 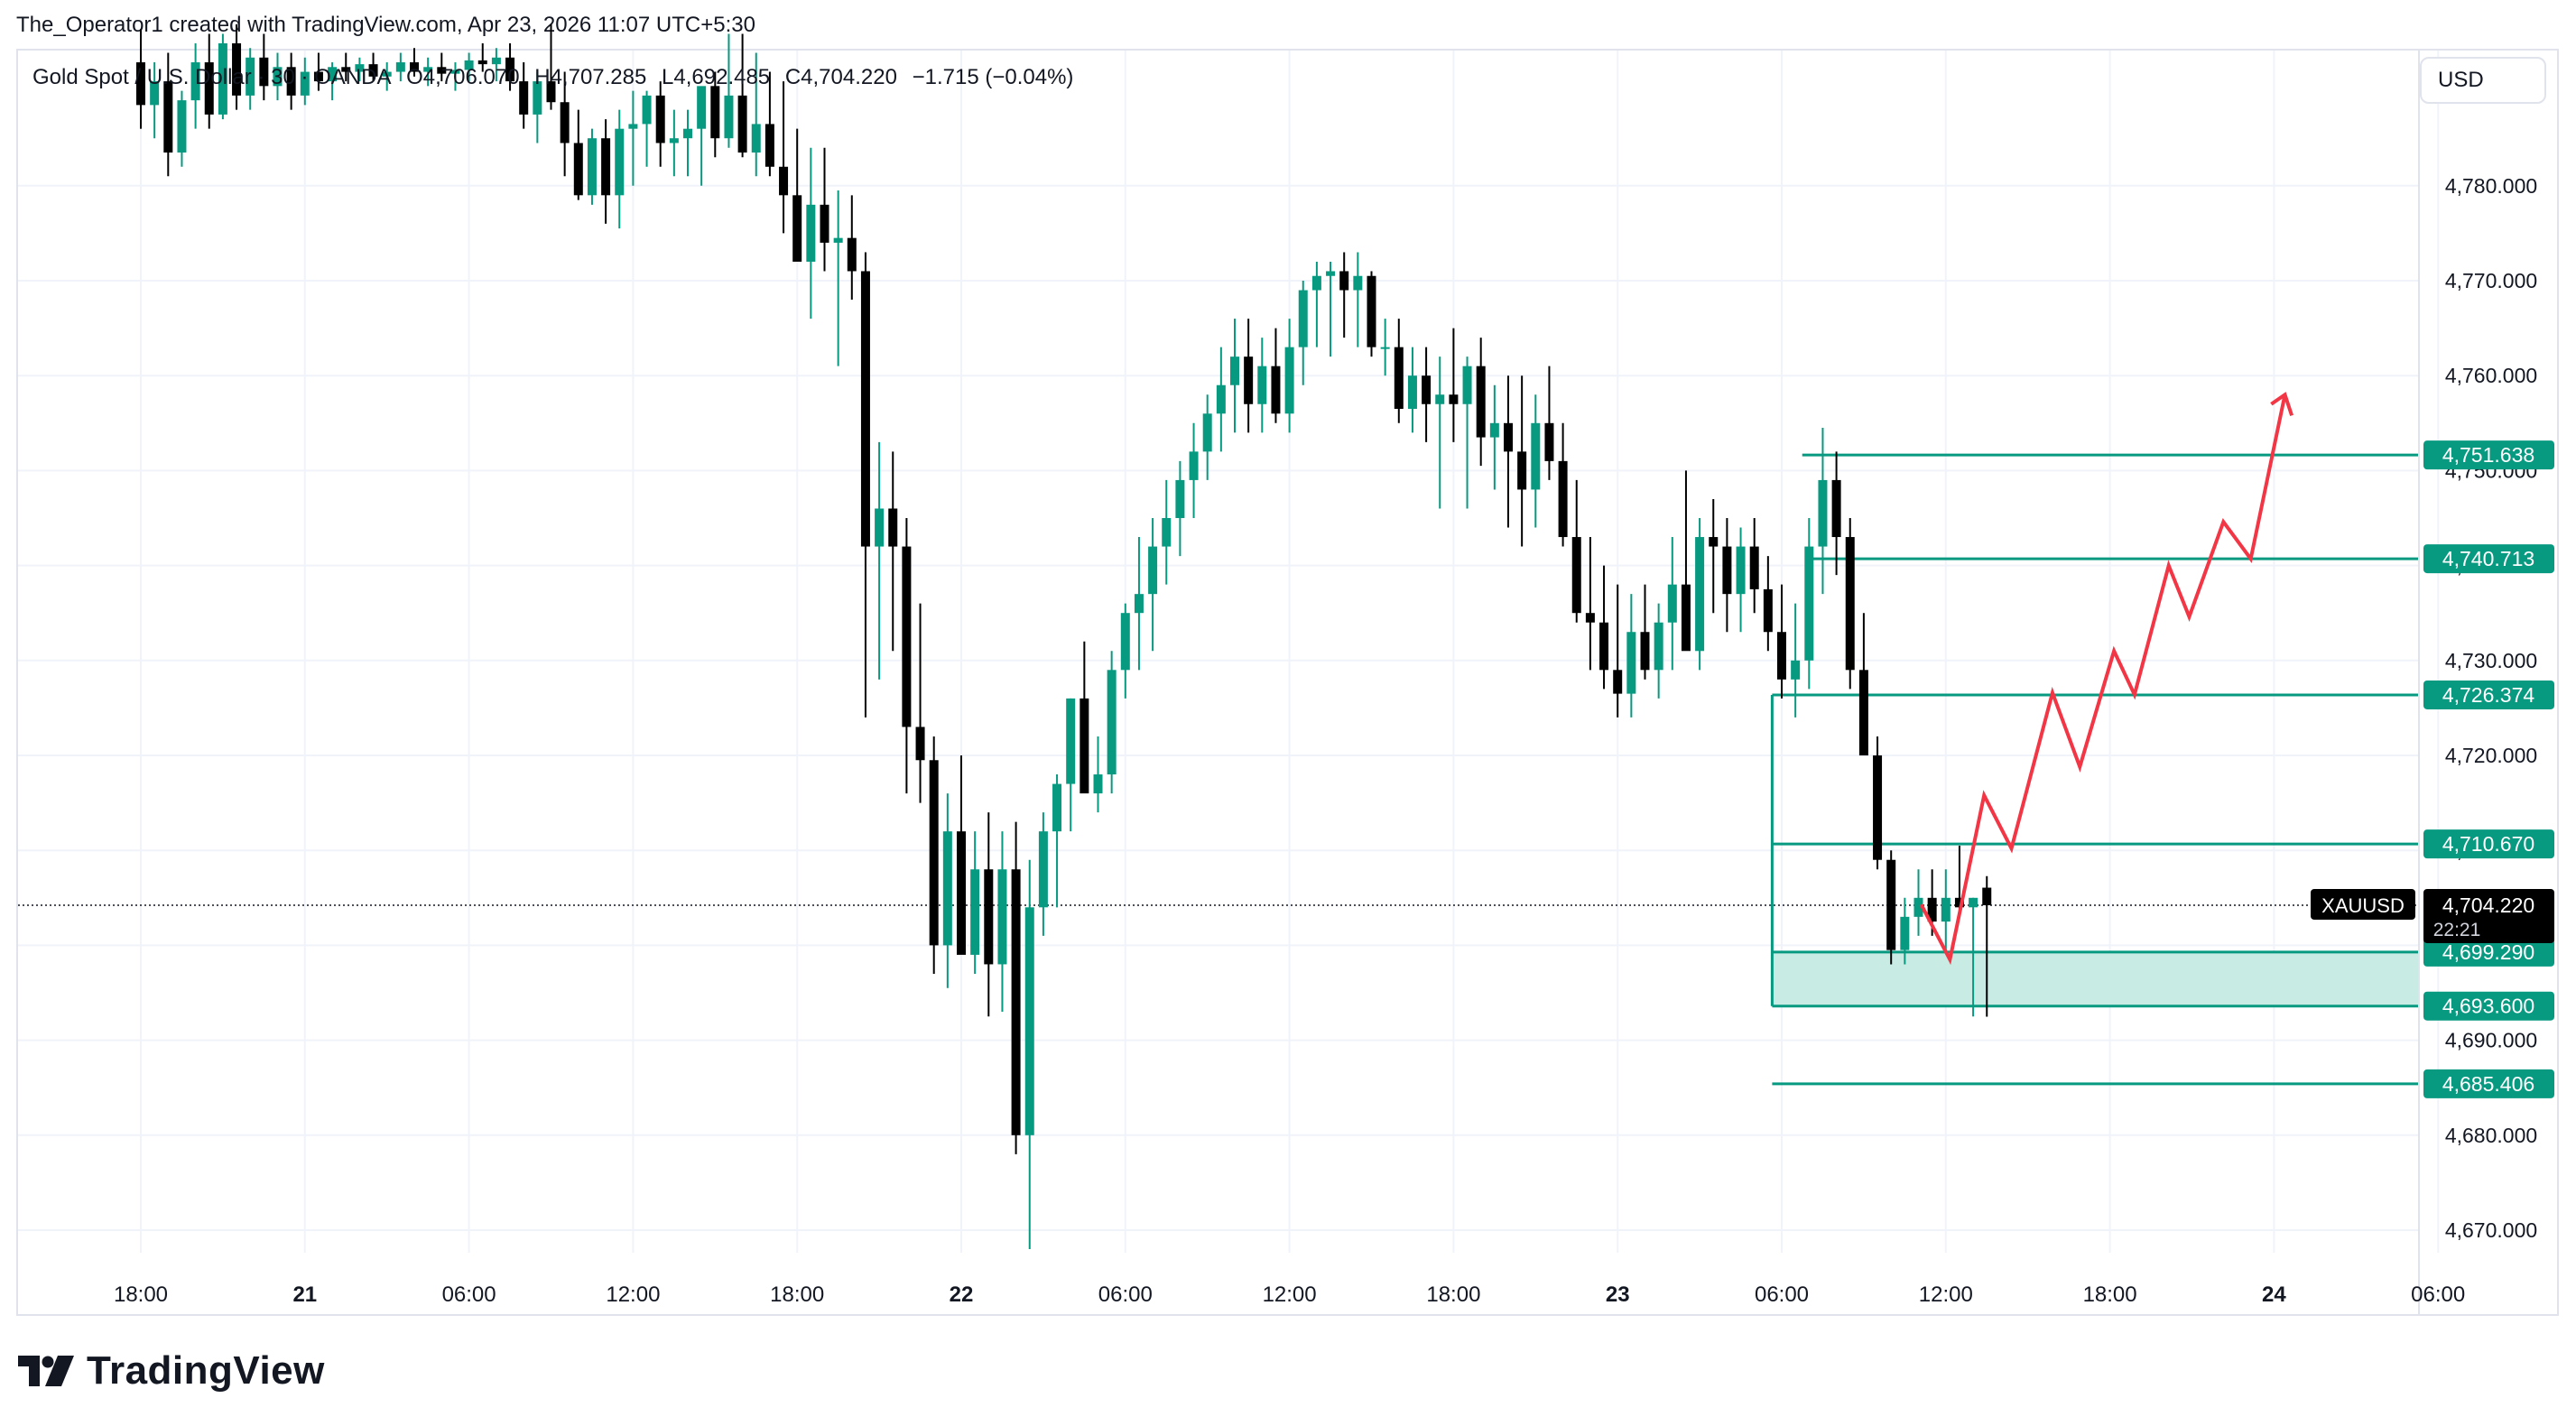 I want to click on y-tick-label: 4,680.000, so click(x=2491, y=1135).